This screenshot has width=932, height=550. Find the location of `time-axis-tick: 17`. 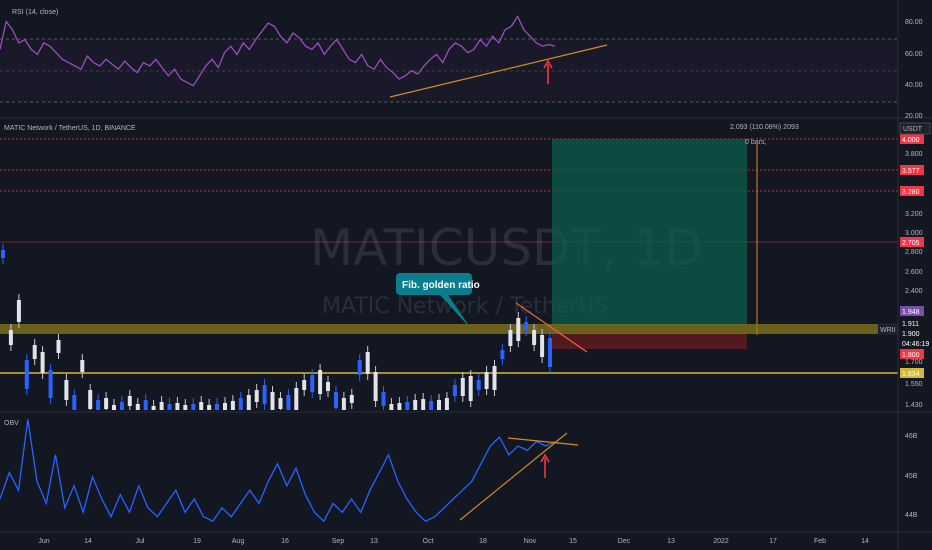

time-axis-tick: 17 is located at coordinates (773, 541).